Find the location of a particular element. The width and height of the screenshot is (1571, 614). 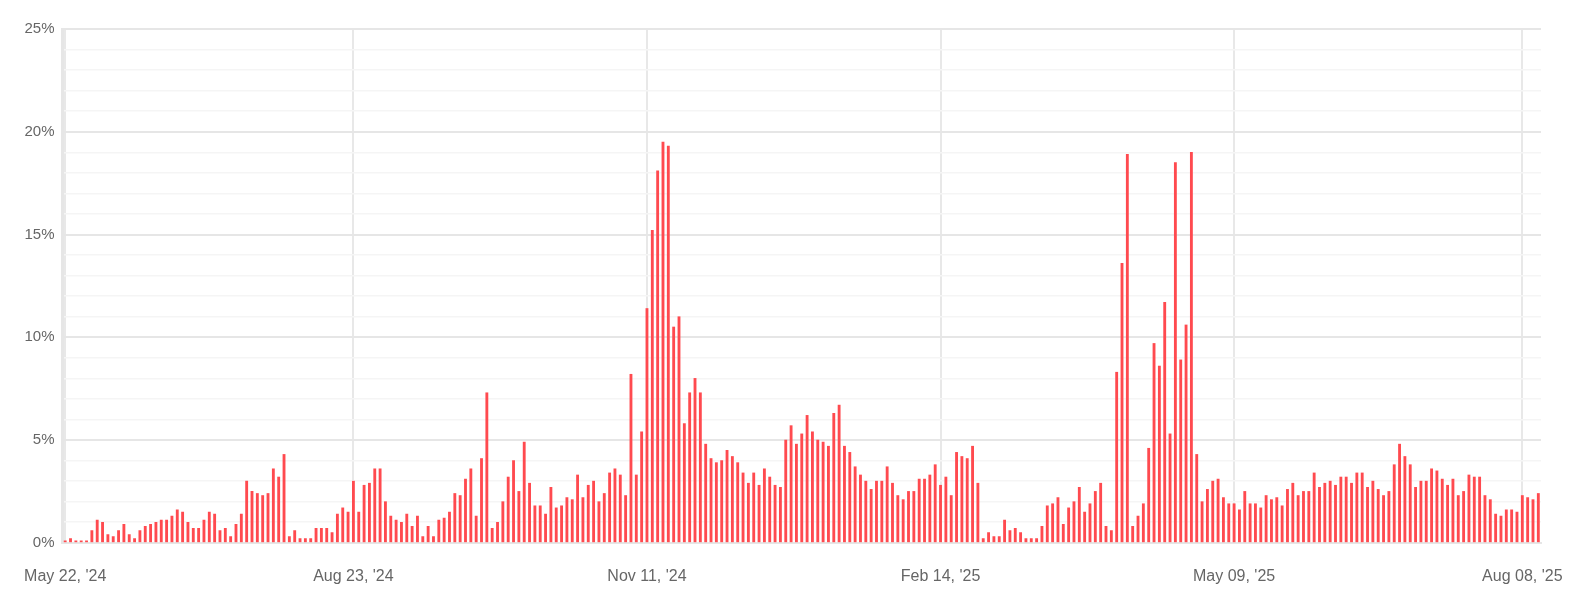

y-tick-label: 25% is located at coordinates (39, 28).